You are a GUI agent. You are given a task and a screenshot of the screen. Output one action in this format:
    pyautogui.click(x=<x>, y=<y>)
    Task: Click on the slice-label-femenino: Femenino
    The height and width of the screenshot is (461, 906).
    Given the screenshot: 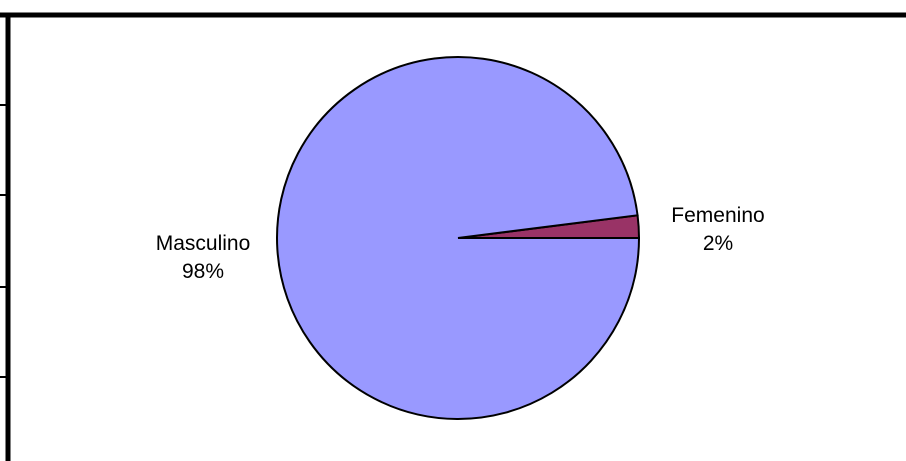 What is the action you would take?
    pyautogui.click(x=717, y=215)
    